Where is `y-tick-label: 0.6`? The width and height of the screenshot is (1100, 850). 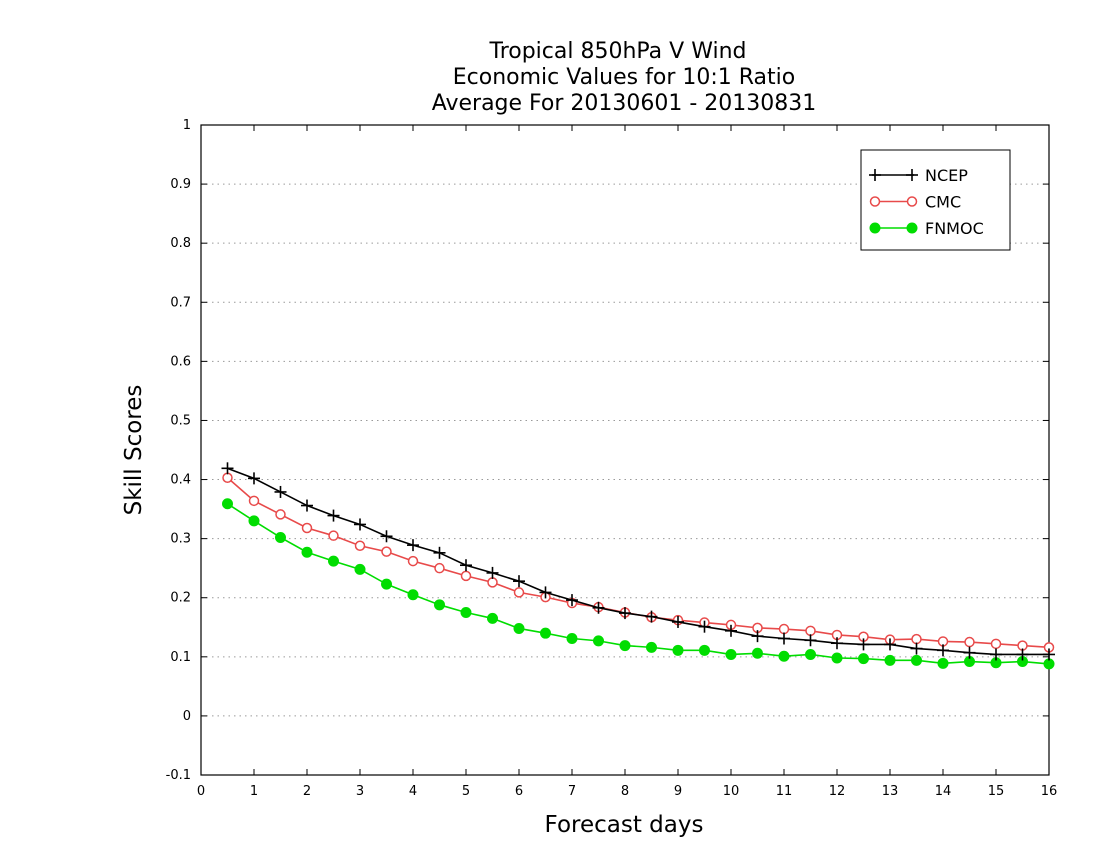 y-tick-label: 0.6 is located at coordinates (180, 361).